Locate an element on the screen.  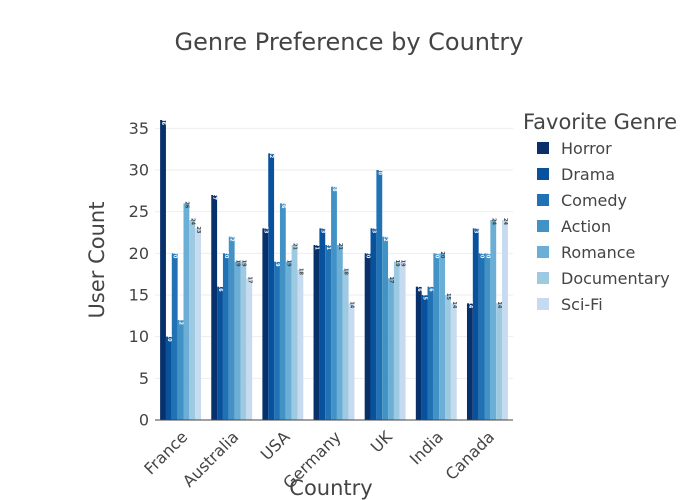
legend-swatch-romance is located at coordinates (543, 252).